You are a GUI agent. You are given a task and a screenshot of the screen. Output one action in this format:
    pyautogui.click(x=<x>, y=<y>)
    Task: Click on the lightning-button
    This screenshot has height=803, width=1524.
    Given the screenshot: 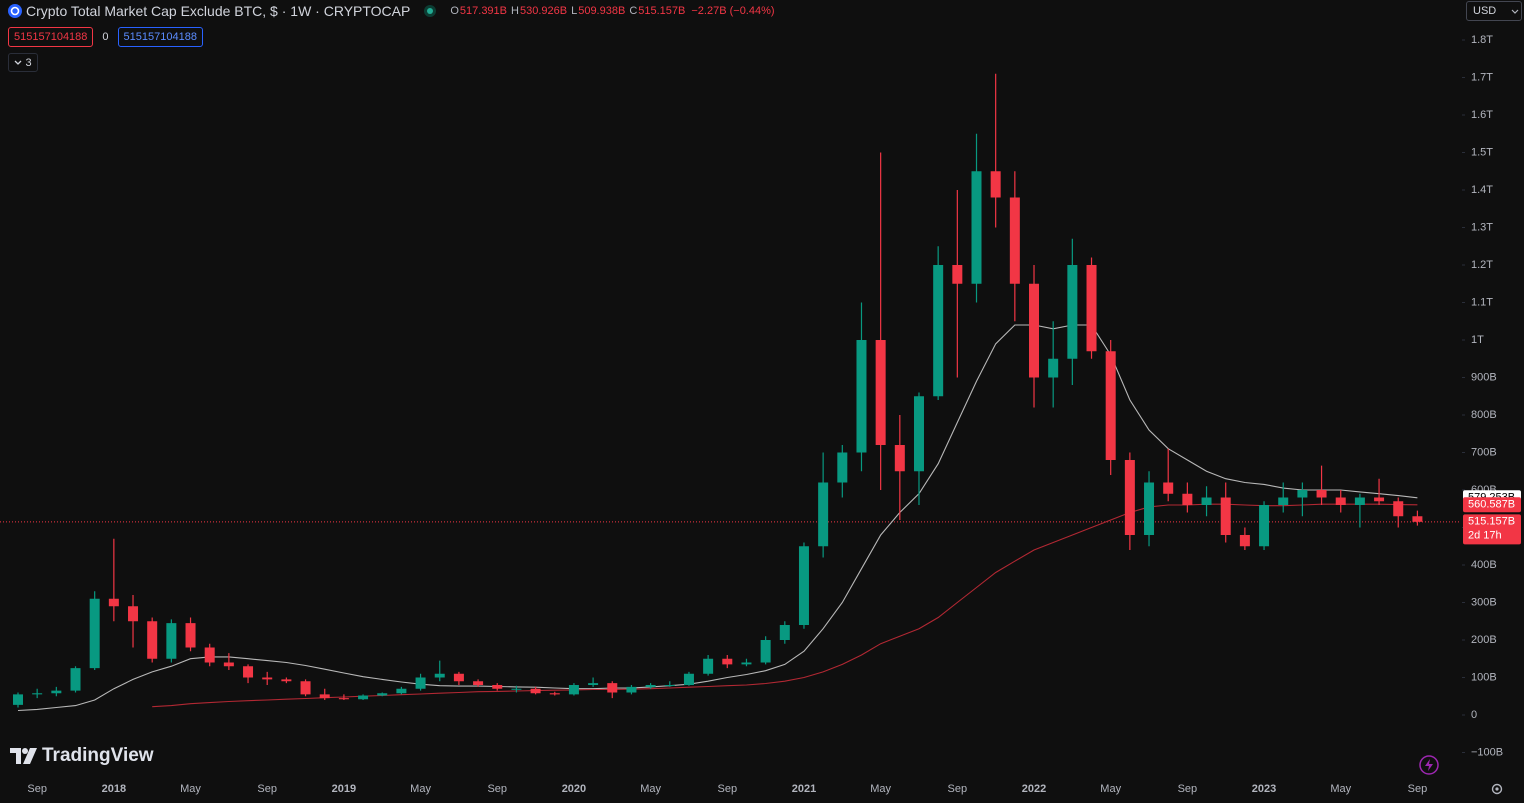 What is the action you would take?
    pyautogui.click(x=1429, y=765)
    